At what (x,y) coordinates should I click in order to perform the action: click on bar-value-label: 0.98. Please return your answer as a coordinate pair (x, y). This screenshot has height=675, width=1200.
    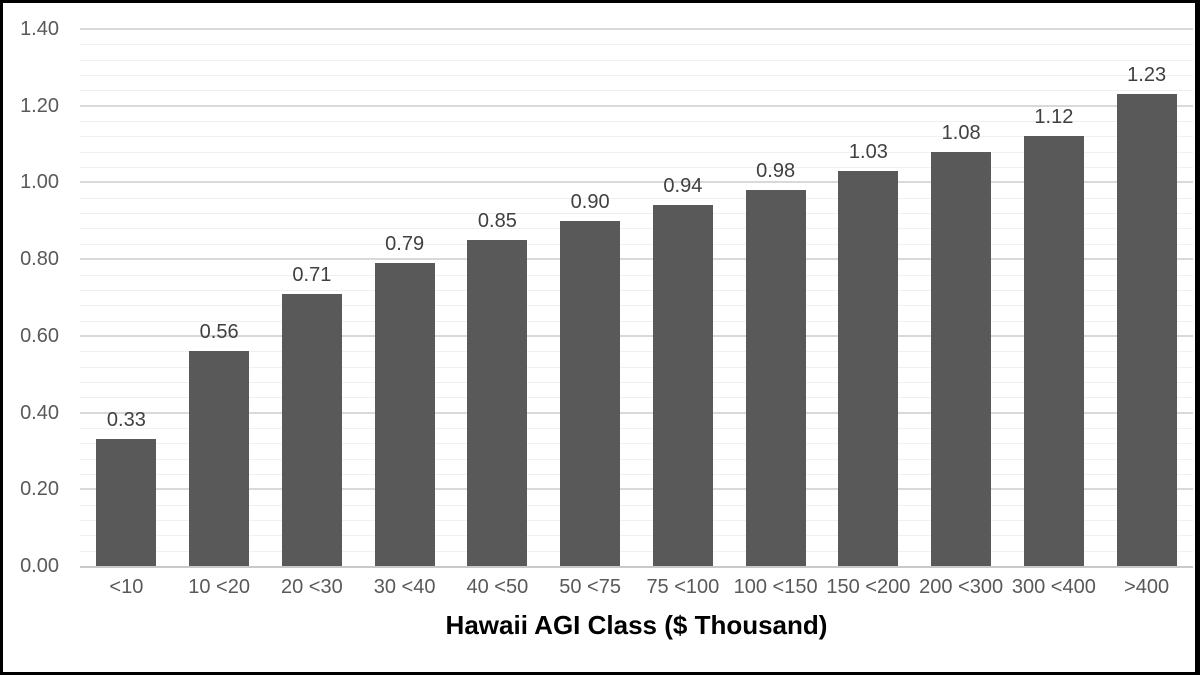
    Looking at the image, I should click on (776, 171).